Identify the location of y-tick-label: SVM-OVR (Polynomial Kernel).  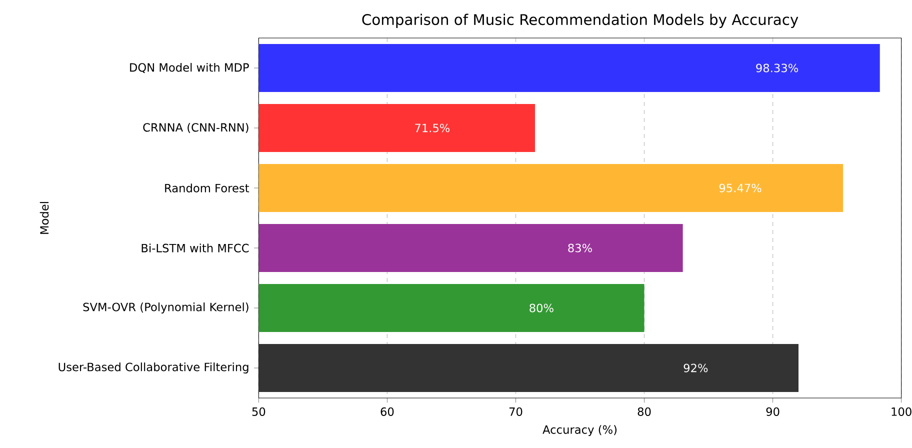
(165, 308).